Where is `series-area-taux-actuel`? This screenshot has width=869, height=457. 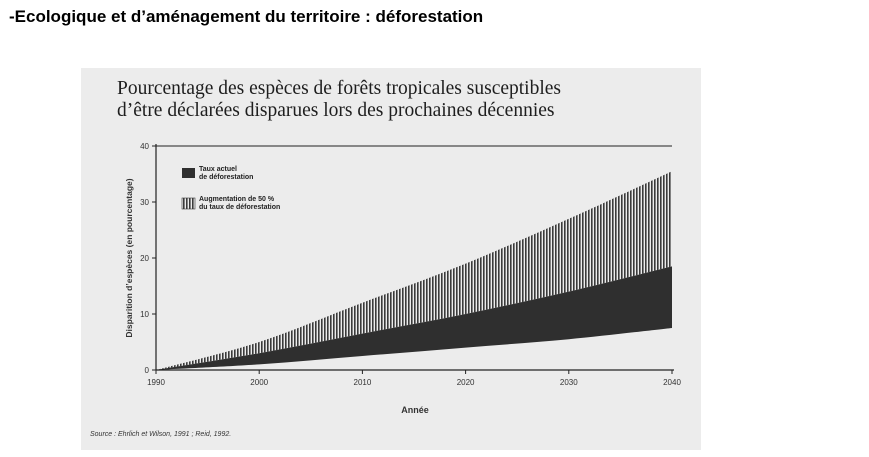
series-area-taux-actuel is located at coordinates (414, 318).